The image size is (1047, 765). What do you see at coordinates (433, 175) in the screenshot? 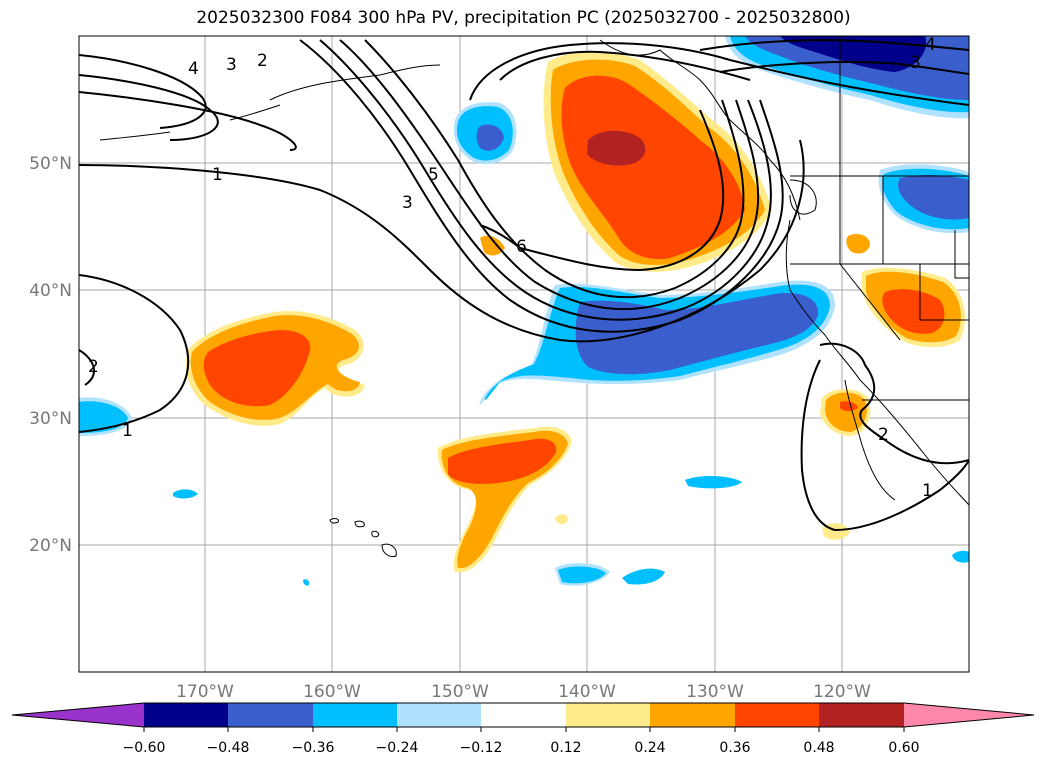
I see `contour-label: 5` at bounding box center [433, 175].